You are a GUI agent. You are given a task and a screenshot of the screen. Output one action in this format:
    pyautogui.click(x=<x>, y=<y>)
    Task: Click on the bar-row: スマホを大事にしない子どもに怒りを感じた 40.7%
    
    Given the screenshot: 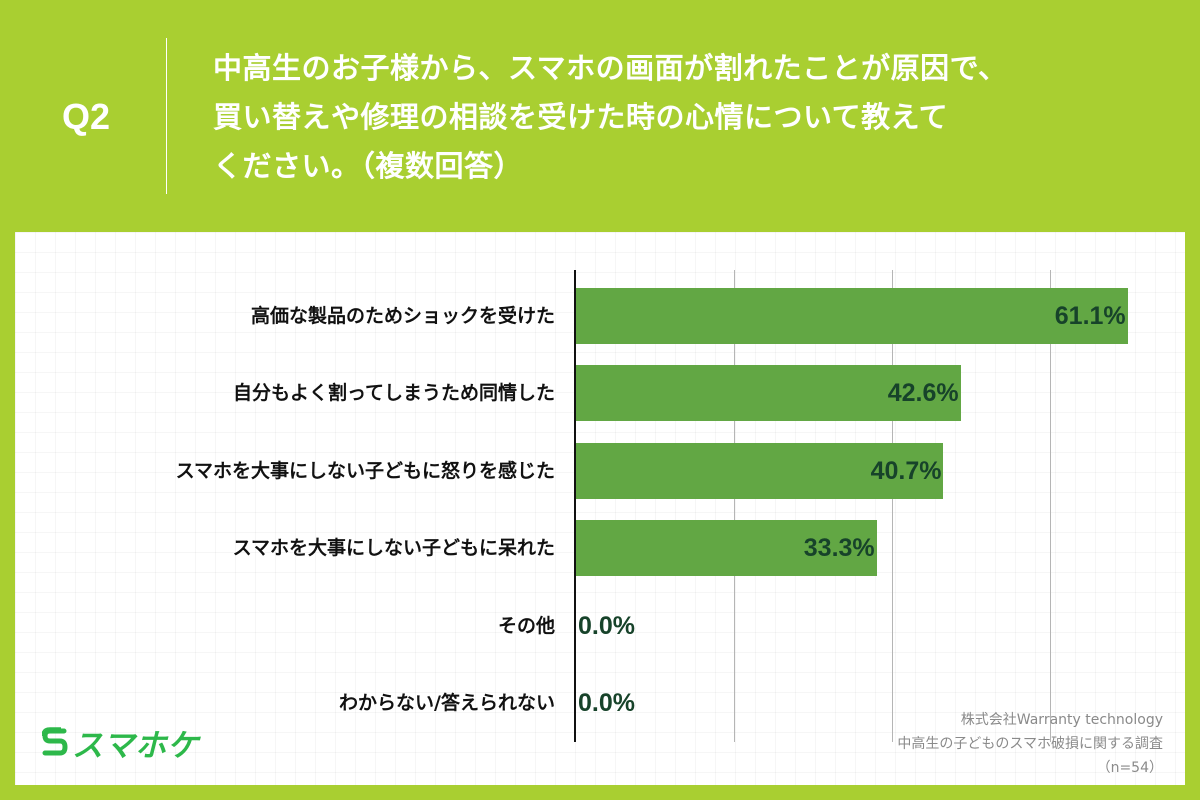 What is the action you would take?
    pyautogui.click(x=600, y=471)
    